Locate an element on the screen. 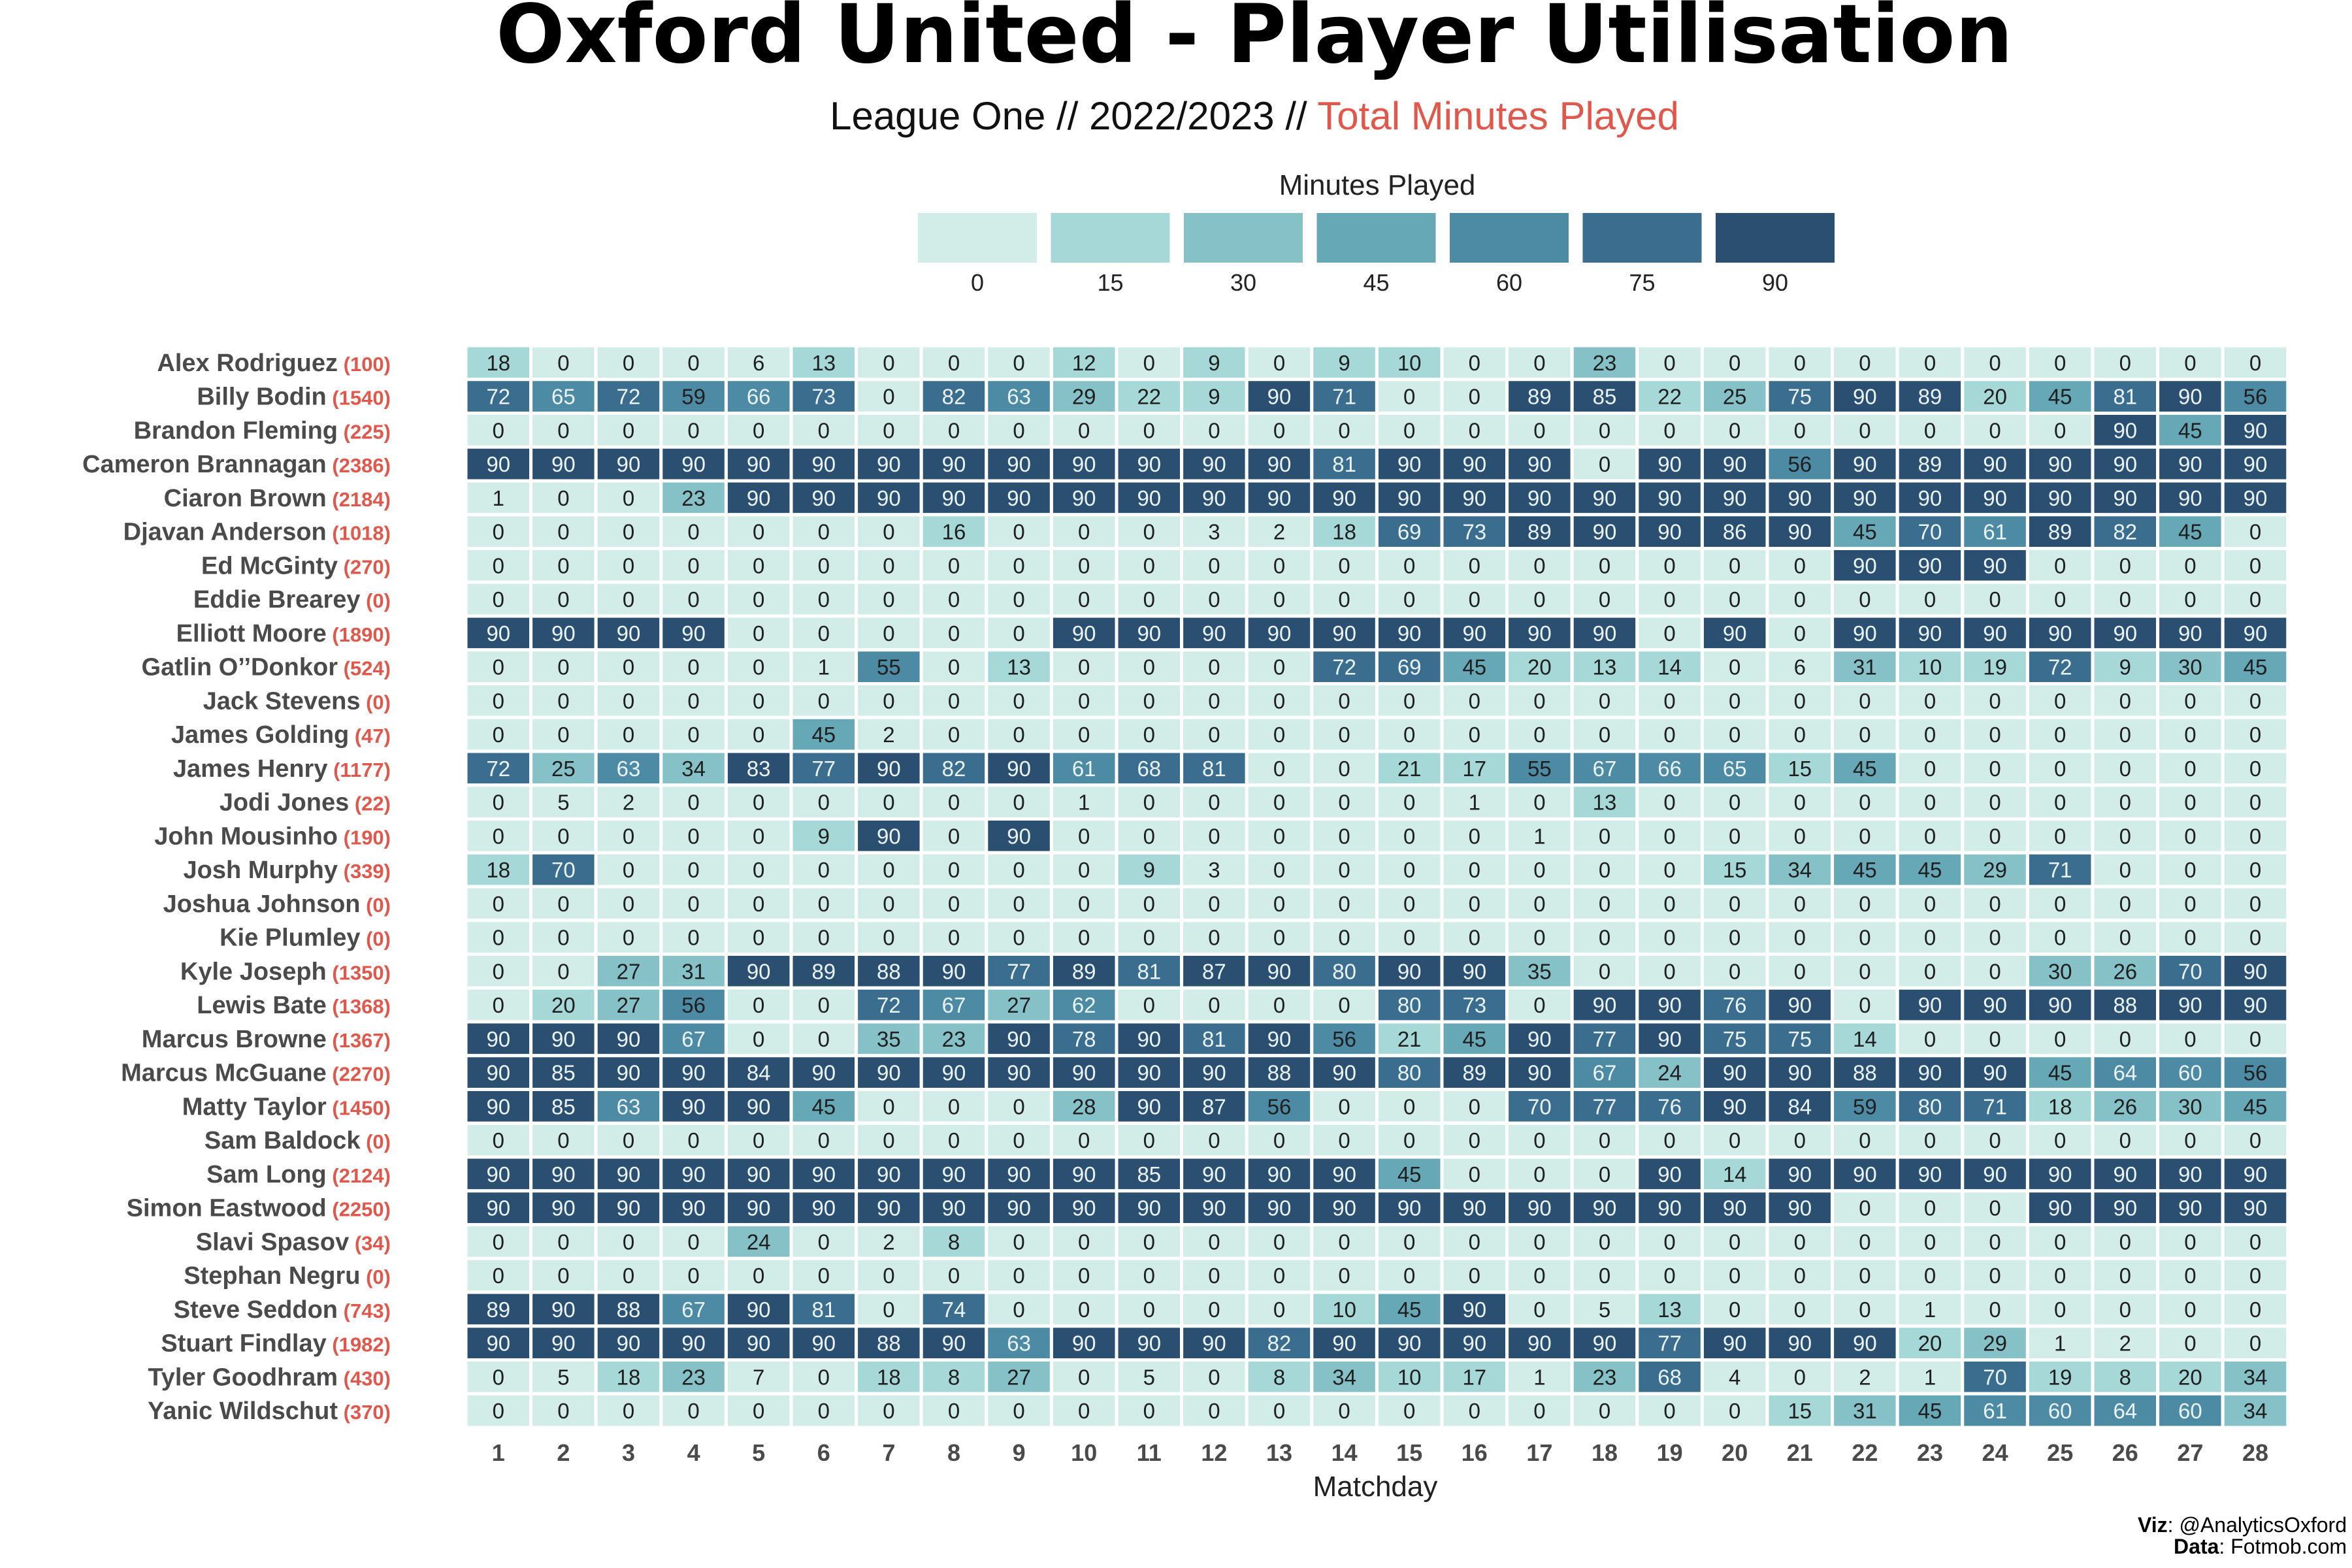  x-tick-label: 20 is located at coordinates (1735, 1452).